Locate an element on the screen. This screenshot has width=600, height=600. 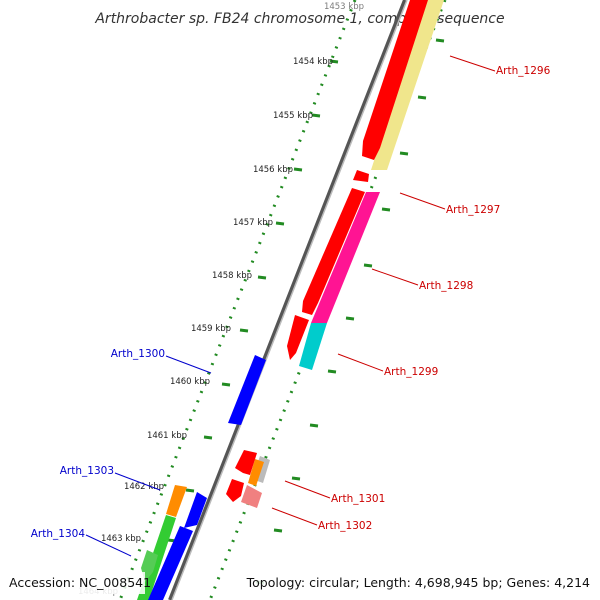
scale-label: 1454 kbp is located at coordinates (313, 62).